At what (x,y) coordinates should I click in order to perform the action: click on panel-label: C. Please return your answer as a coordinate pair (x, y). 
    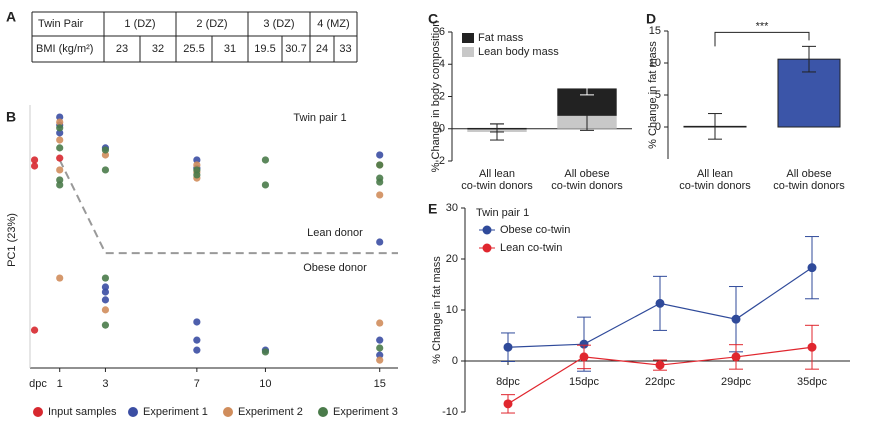
    Looking at the image, I should click on (433, 19).